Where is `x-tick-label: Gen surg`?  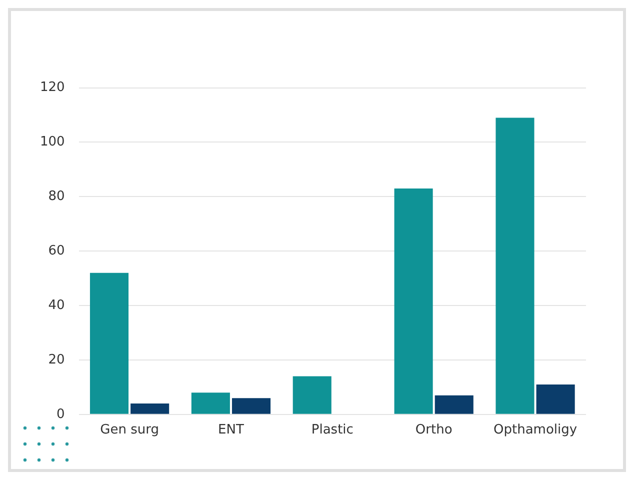
x-tick-label: Gen surg is located at coordinates (129, 430).